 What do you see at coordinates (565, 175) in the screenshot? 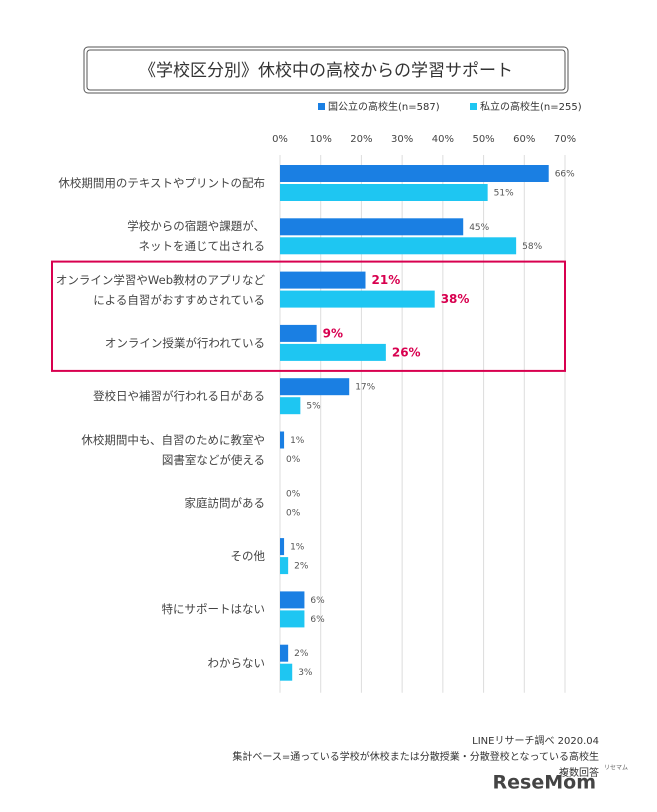
I see `value-label: 66%` at bounding box center [565, 175].